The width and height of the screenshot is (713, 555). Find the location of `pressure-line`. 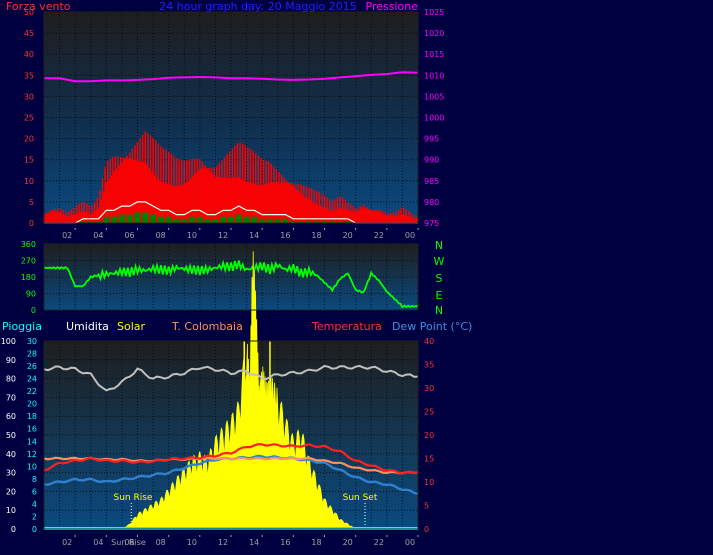

pressure-line is located at coordinates (231, 77).